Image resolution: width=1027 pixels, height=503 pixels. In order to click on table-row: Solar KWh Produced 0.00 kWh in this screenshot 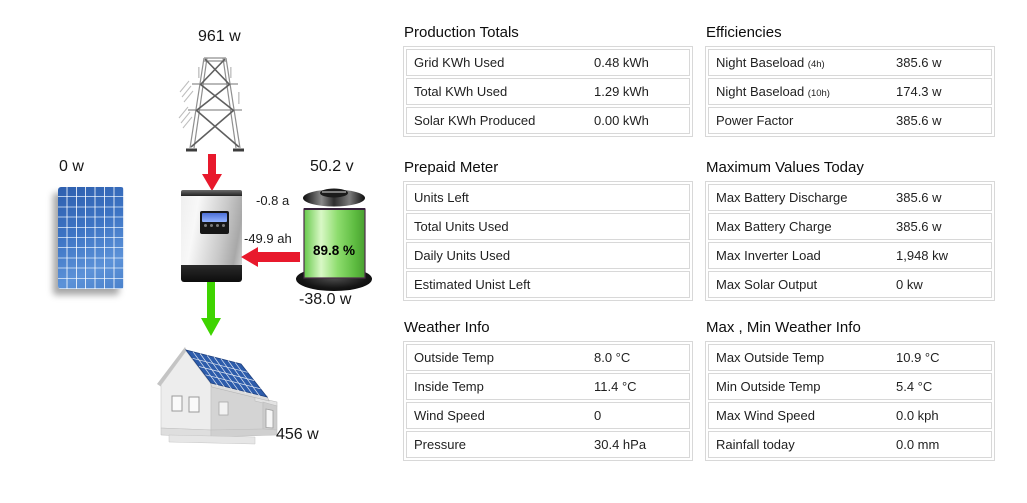, I will do `click(548, 120)`.